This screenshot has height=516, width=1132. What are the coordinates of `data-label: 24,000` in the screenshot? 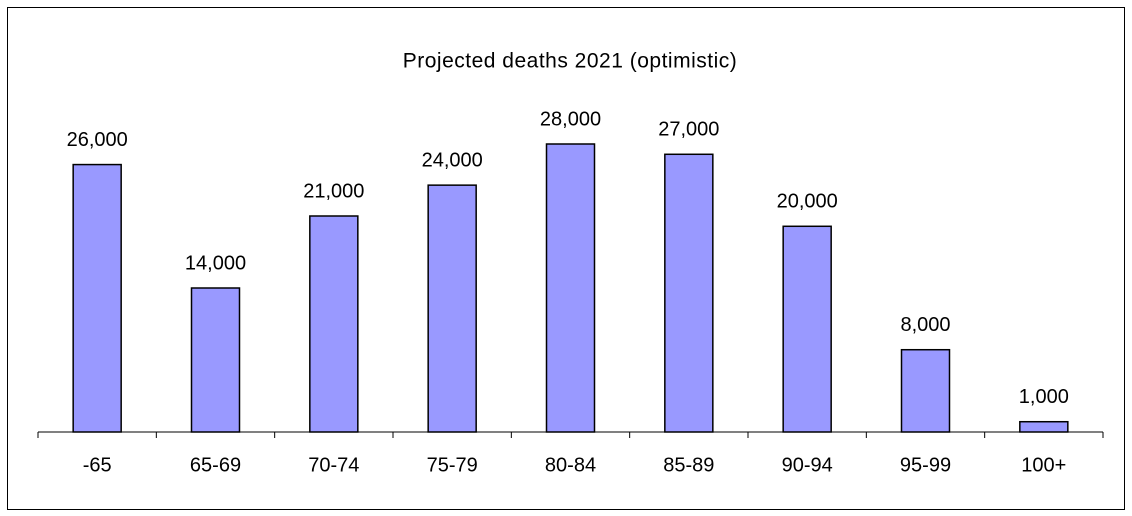 It's located at (452, 160).